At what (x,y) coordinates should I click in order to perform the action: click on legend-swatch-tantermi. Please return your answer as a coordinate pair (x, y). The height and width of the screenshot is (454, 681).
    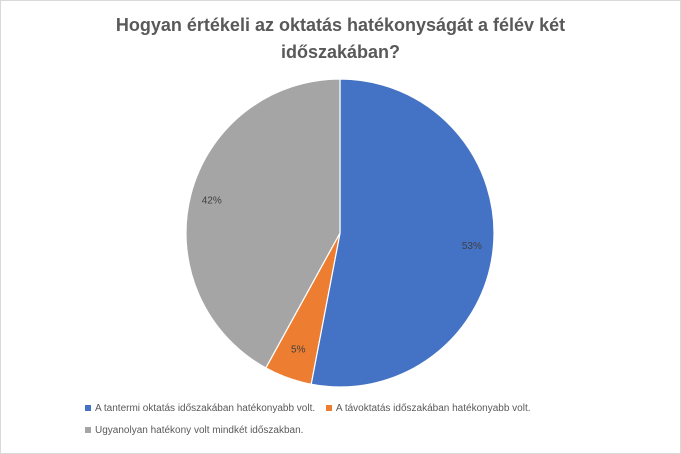
    Looking at the image, I should click on (88, 408).